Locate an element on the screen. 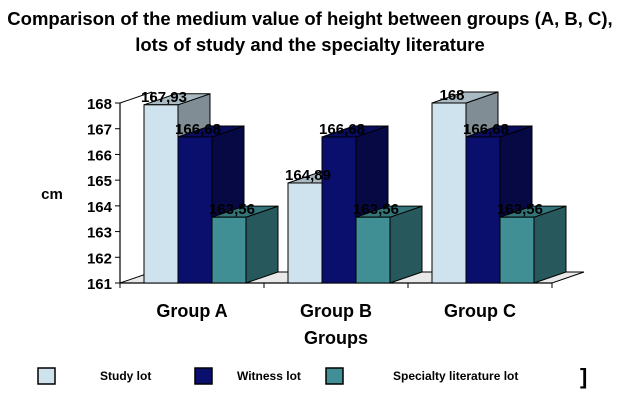  y-tick-label: 162 is located at coordinates (99, 258).